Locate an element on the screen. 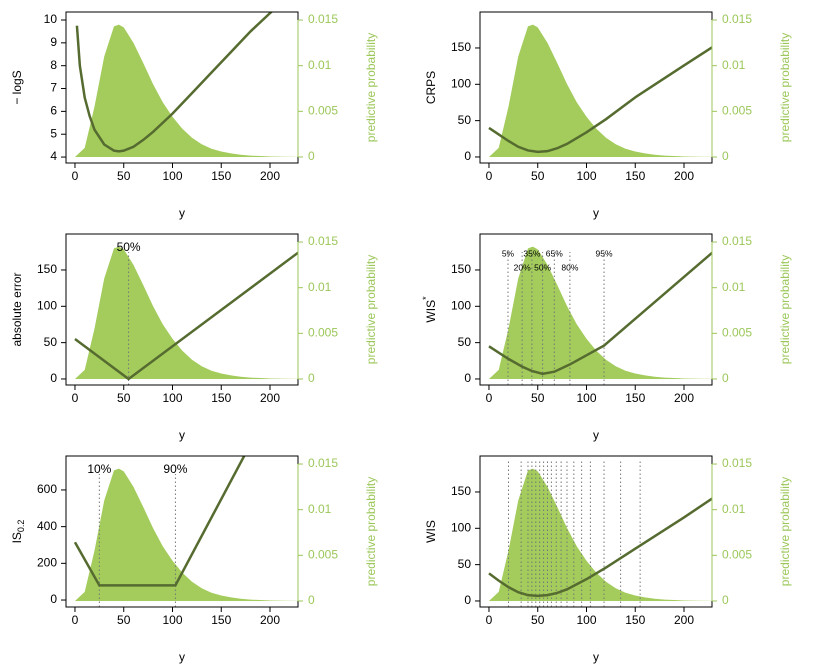  quantile-label: 5% is located at coordinates (508, 253).